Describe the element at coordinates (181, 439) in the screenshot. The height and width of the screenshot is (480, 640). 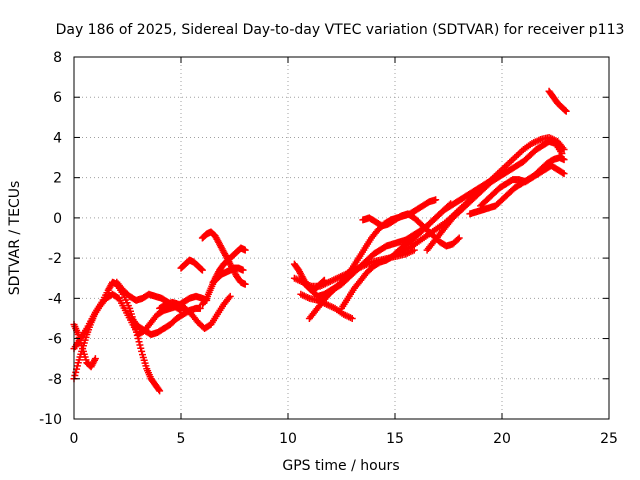
I see `x-tick-label: 5` at that location.